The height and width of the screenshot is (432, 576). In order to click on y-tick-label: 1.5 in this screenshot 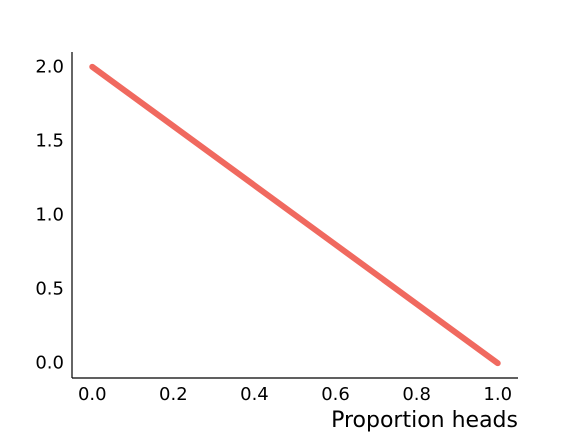, I will do `click(49, 140)`.